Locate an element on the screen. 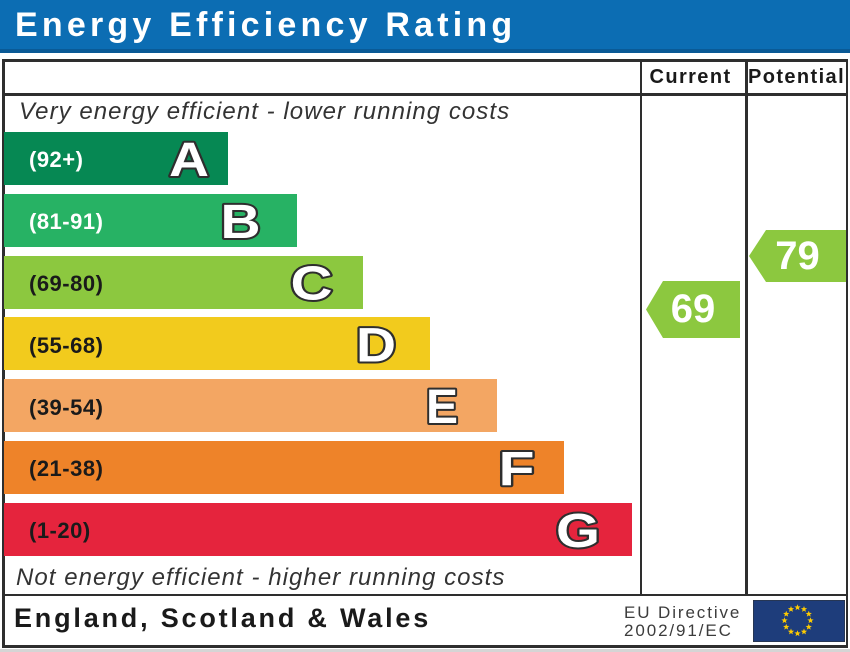 This screenshot has width=850, height=652. svg-text: F is located at coordinates (517, 469).